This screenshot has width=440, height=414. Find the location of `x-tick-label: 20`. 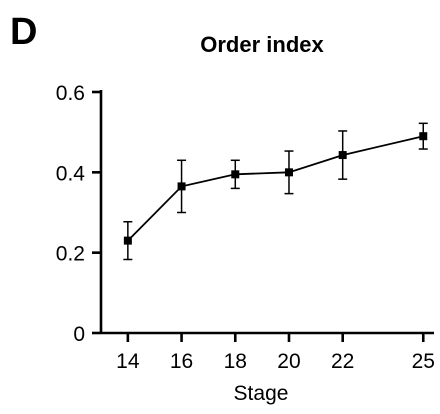

x-tick-label: 20 is located at coordinates (288, 361).